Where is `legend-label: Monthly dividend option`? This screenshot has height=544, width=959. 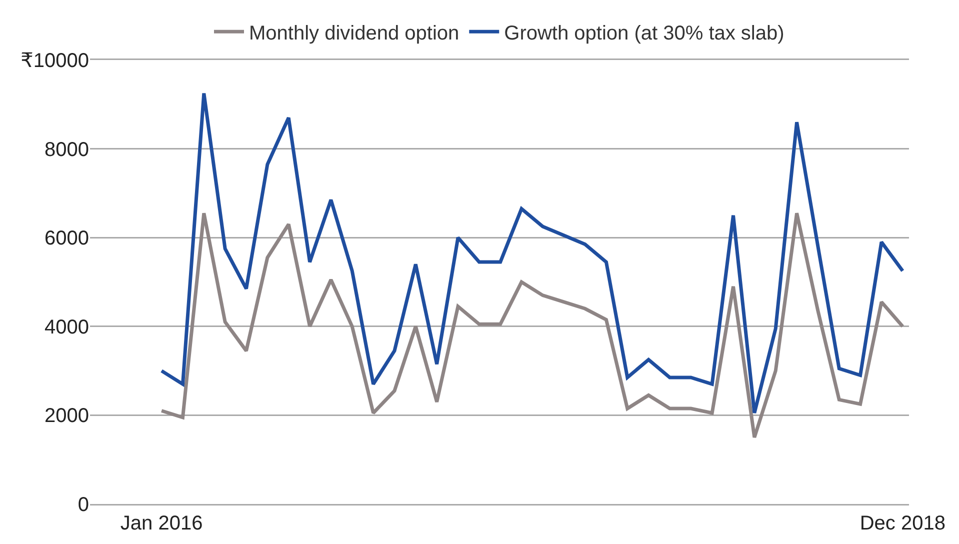 legend-label: Monthly dividend option is located at coordinates (354, 33).